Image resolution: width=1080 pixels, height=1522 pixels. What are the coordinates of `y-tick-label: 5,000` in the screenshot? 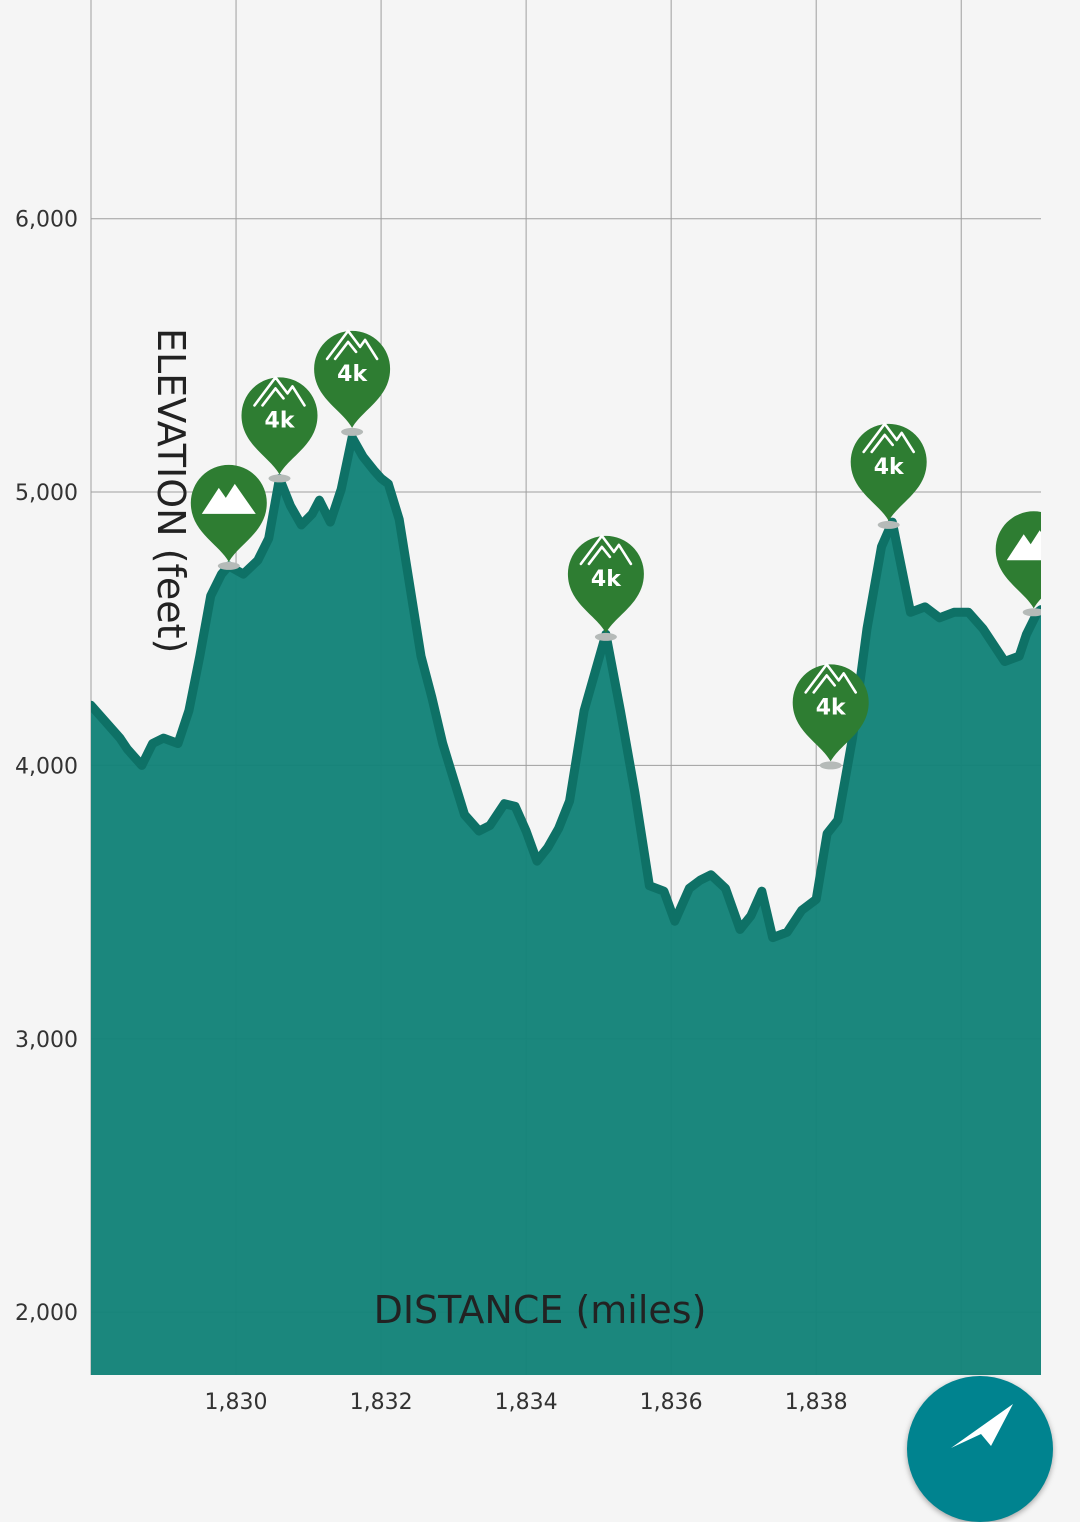 It's located at (46, 493).